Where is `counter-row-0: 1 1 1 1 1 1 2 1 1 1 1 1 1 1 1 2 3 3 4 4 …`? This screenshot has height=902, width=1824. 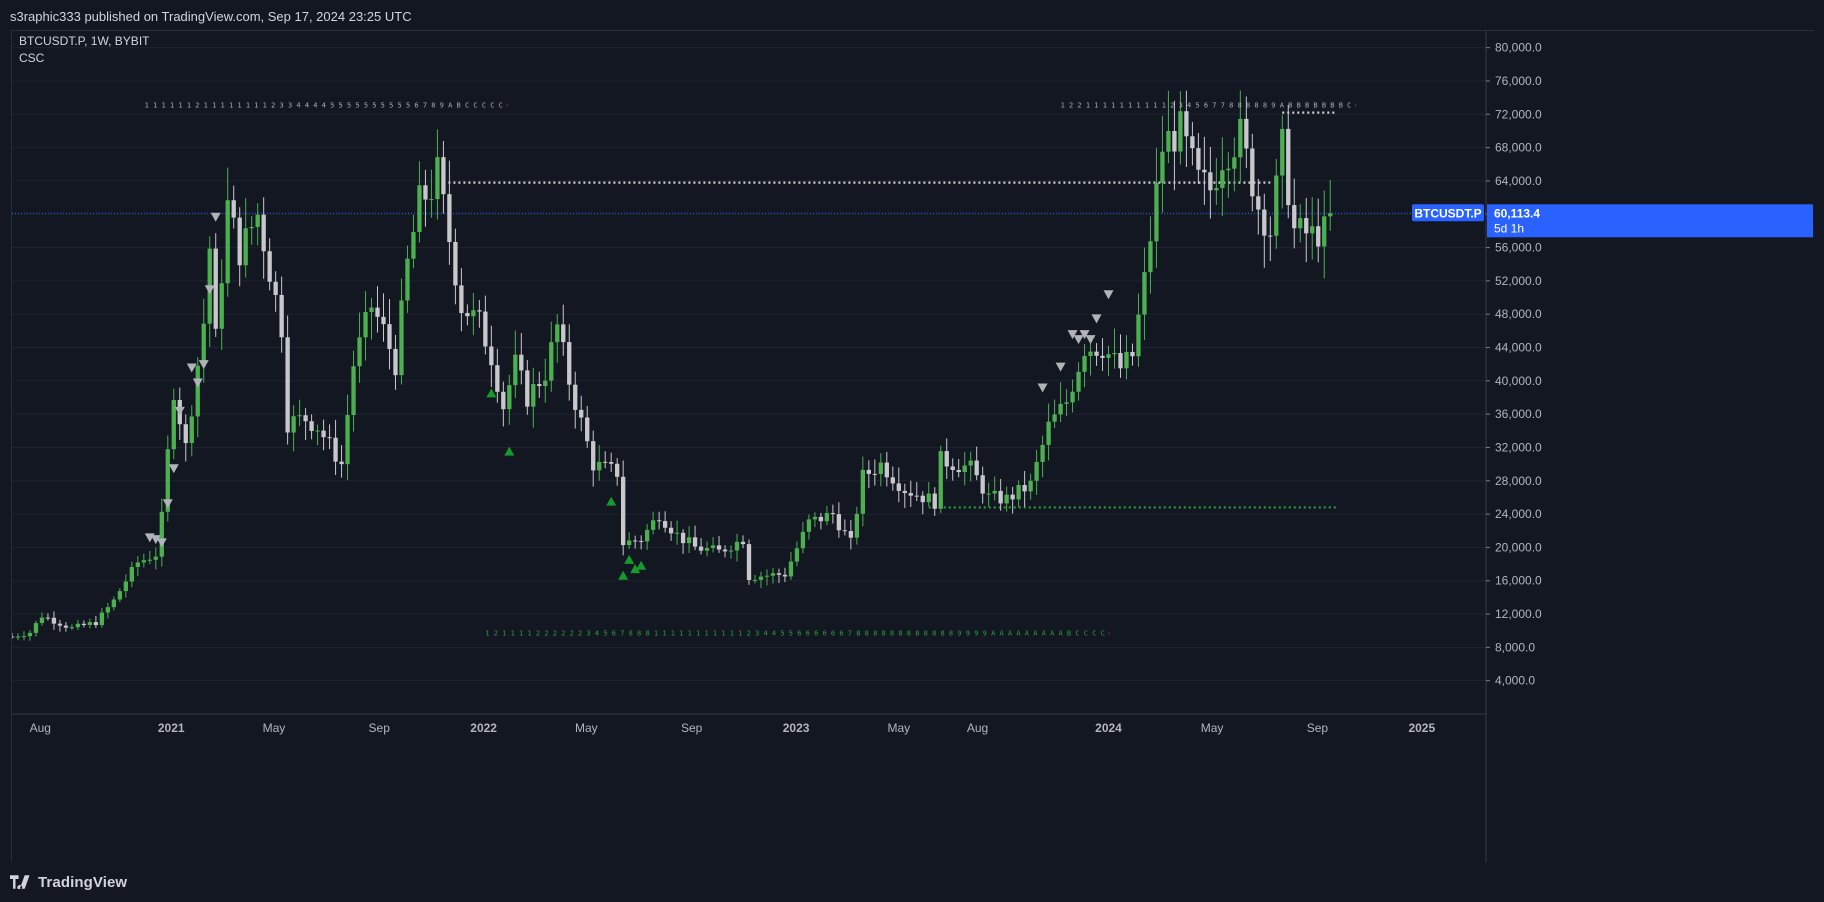 counter-row-0: 1 1 1 1 1 1 2 1 1 1 1 1 1 1 1 2 3 3 4 4 … is located at coordinates (327, 106).